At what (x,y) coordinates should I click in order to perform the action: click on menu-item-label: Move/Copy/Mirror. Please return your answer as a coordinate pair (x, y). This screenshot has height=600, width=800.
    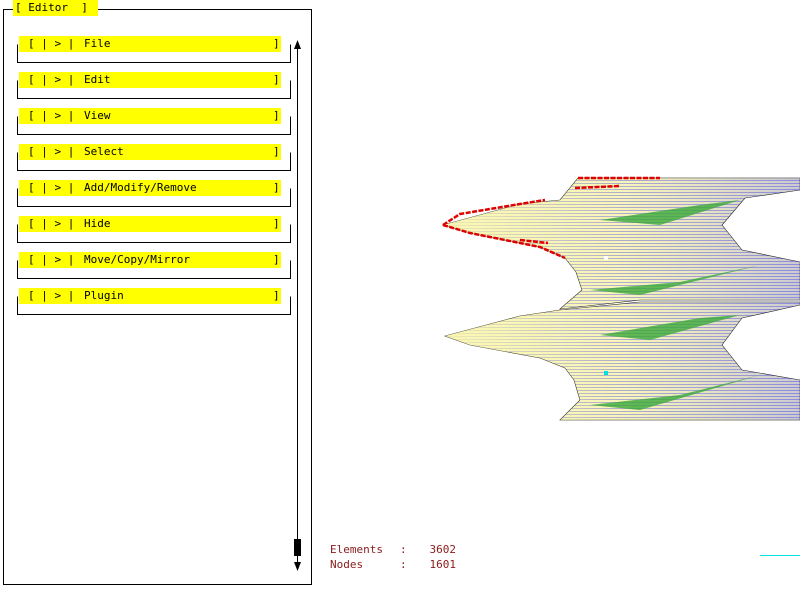
    Looking at the image, I should click on (137, 259).